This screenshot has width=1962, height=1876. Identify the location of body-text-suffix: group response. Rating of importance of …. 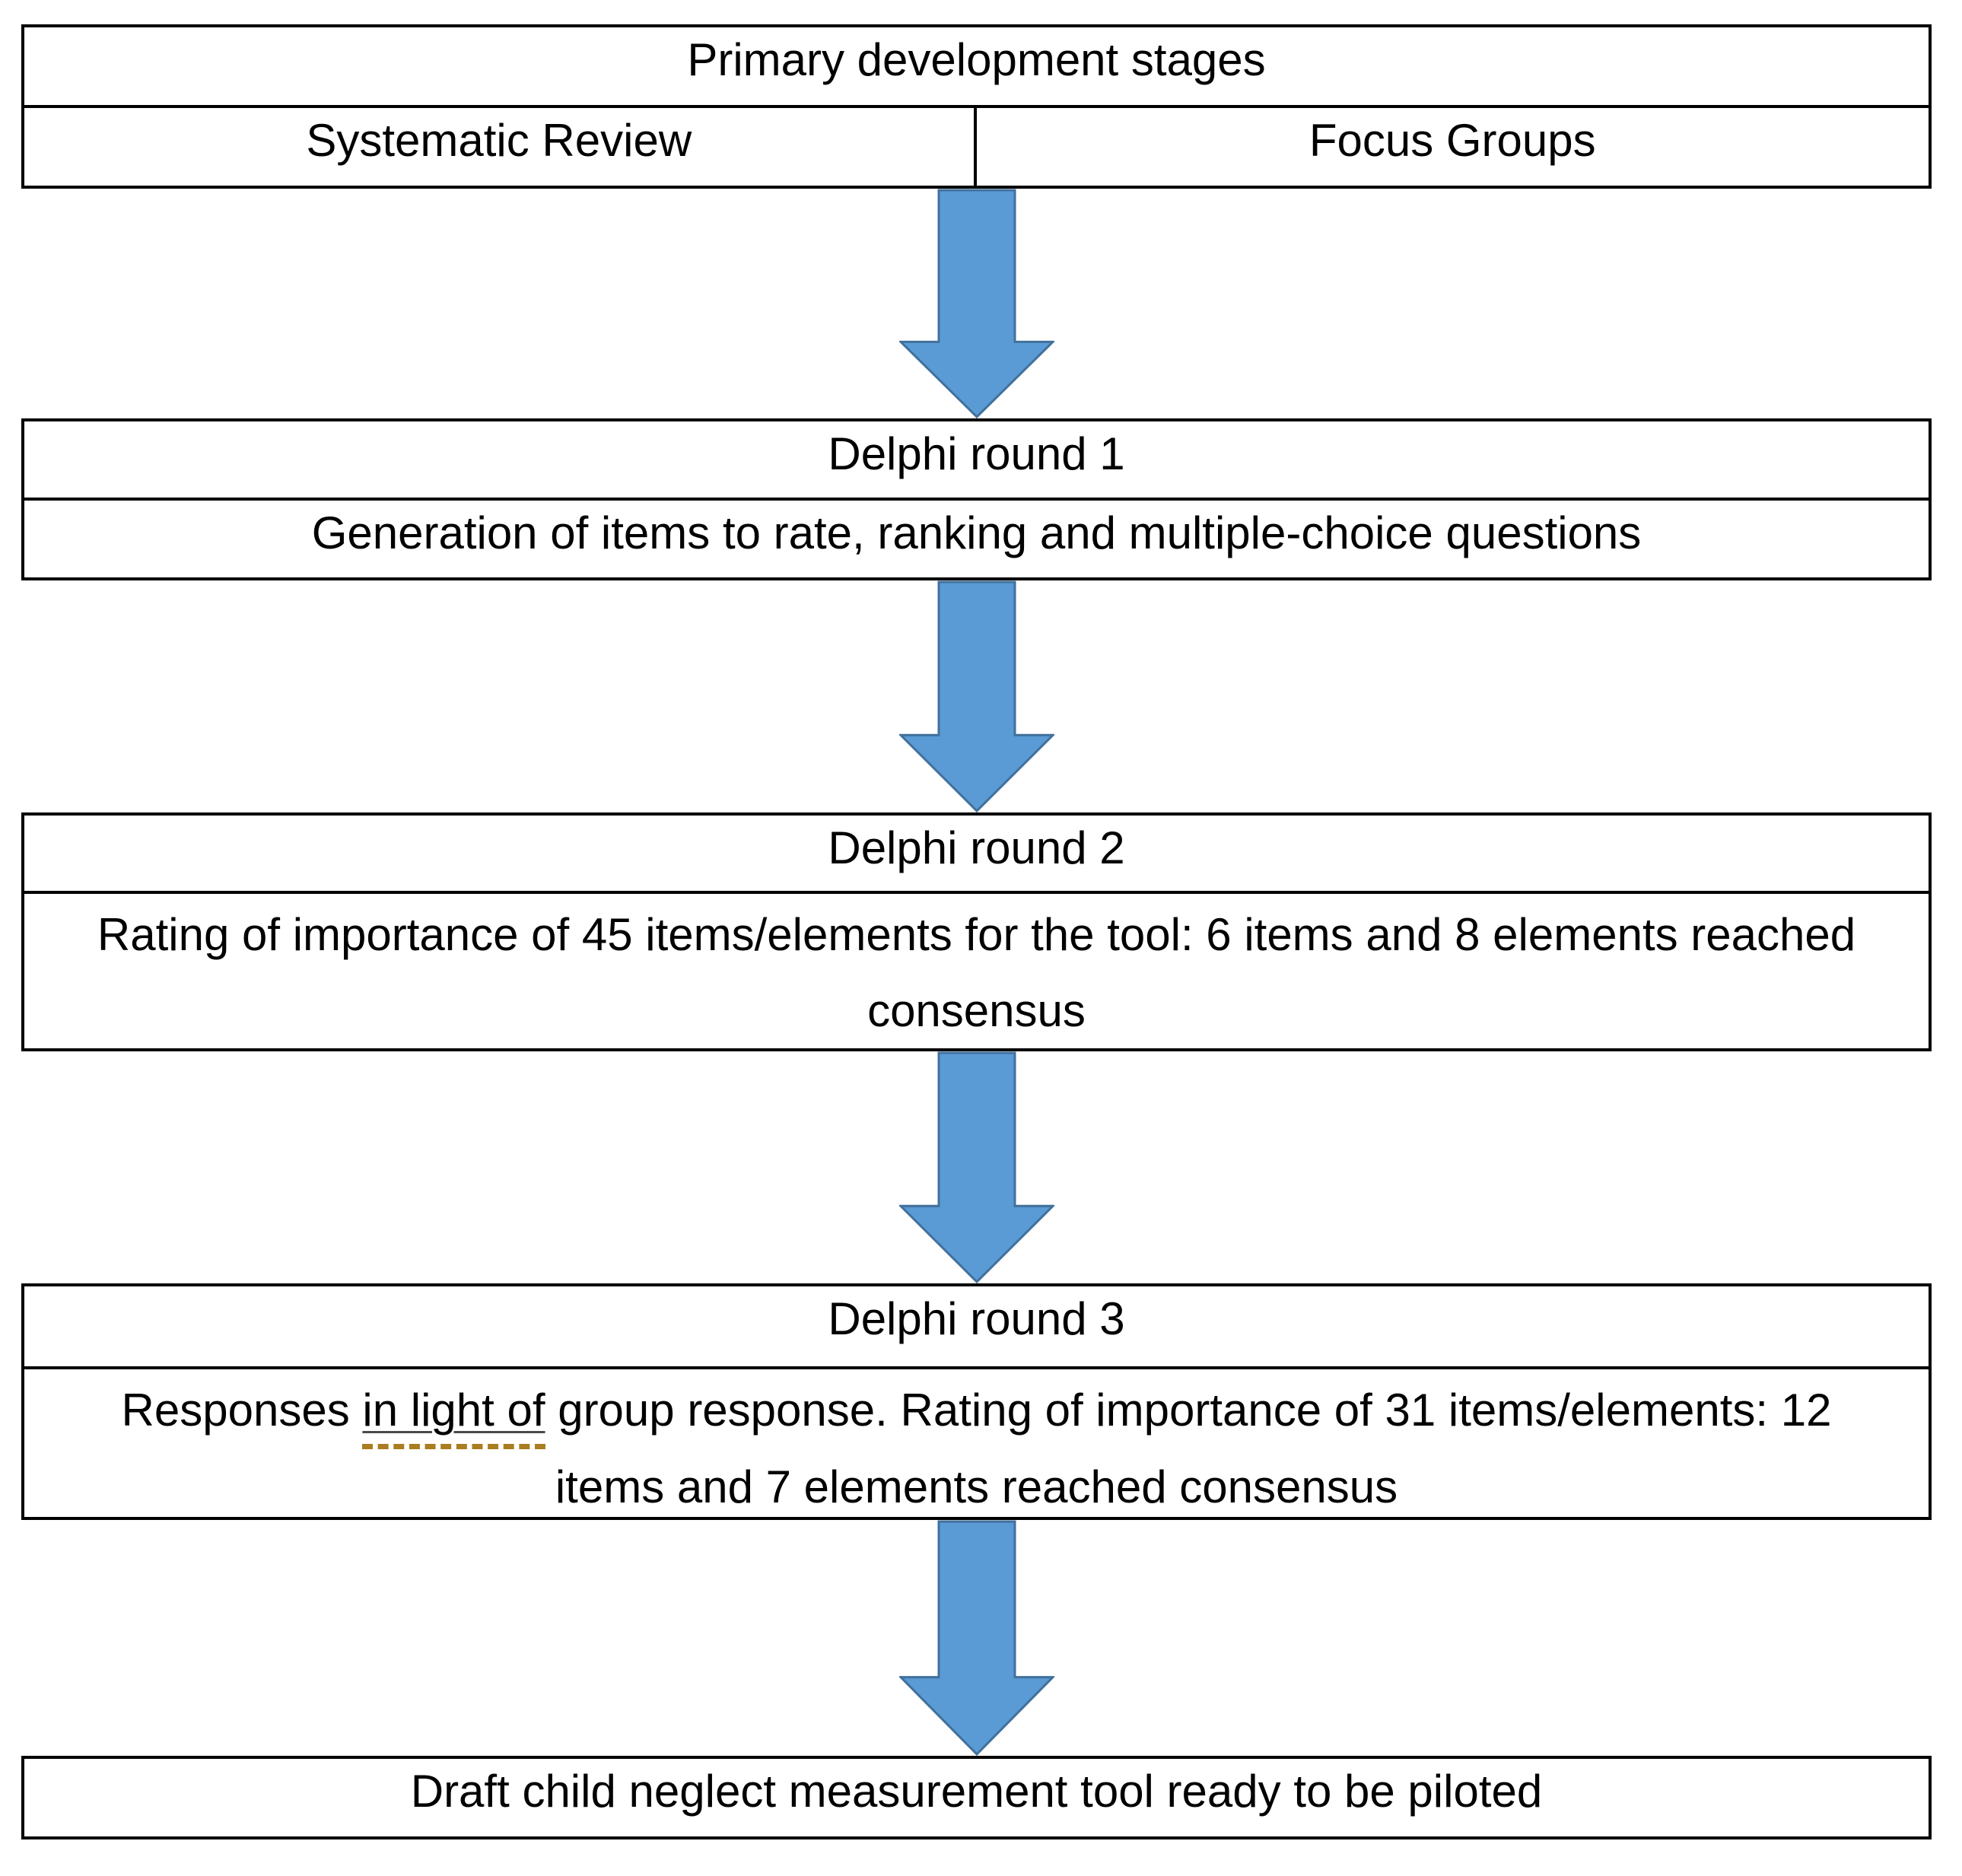
(1188, 1411).